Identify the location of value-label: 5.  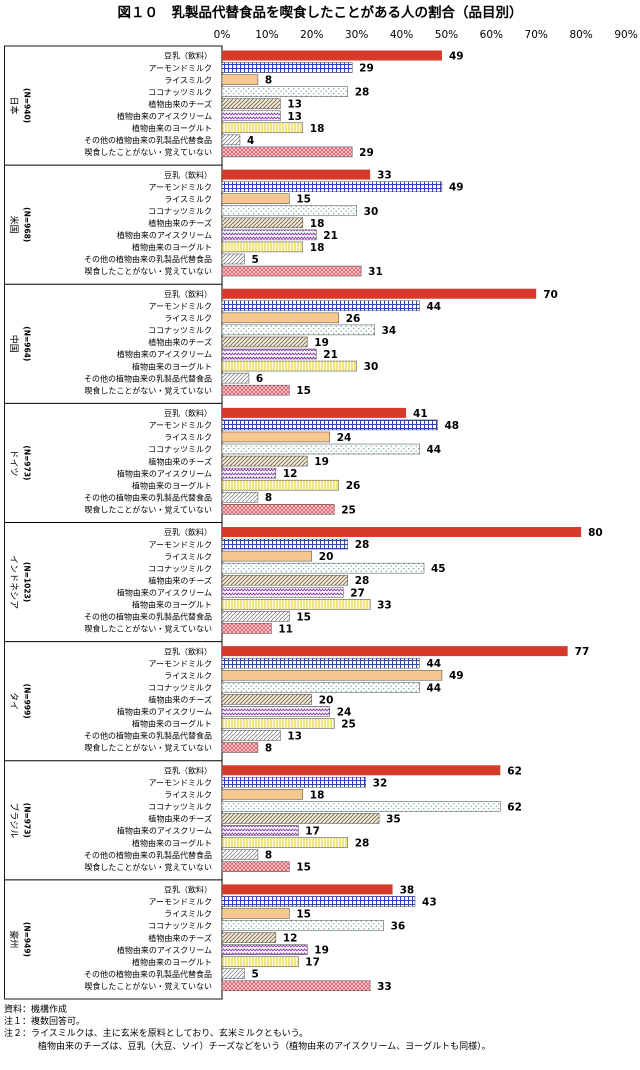
(254, 975).